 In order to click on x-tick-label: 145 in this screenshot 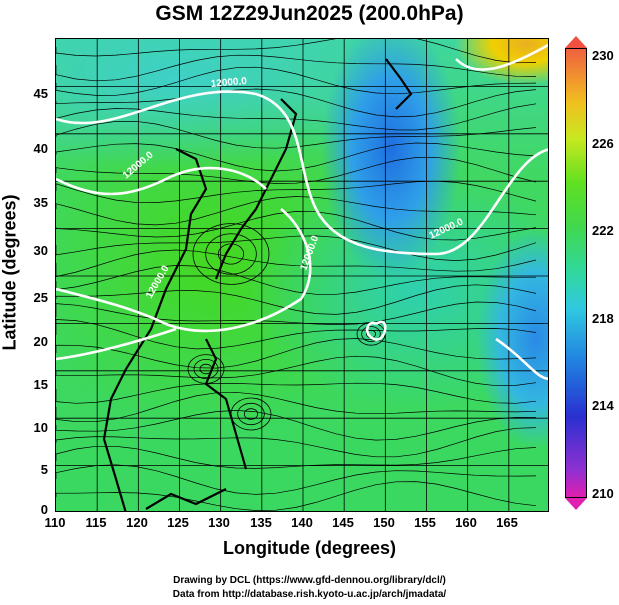, I will do `click(343, 522)`.